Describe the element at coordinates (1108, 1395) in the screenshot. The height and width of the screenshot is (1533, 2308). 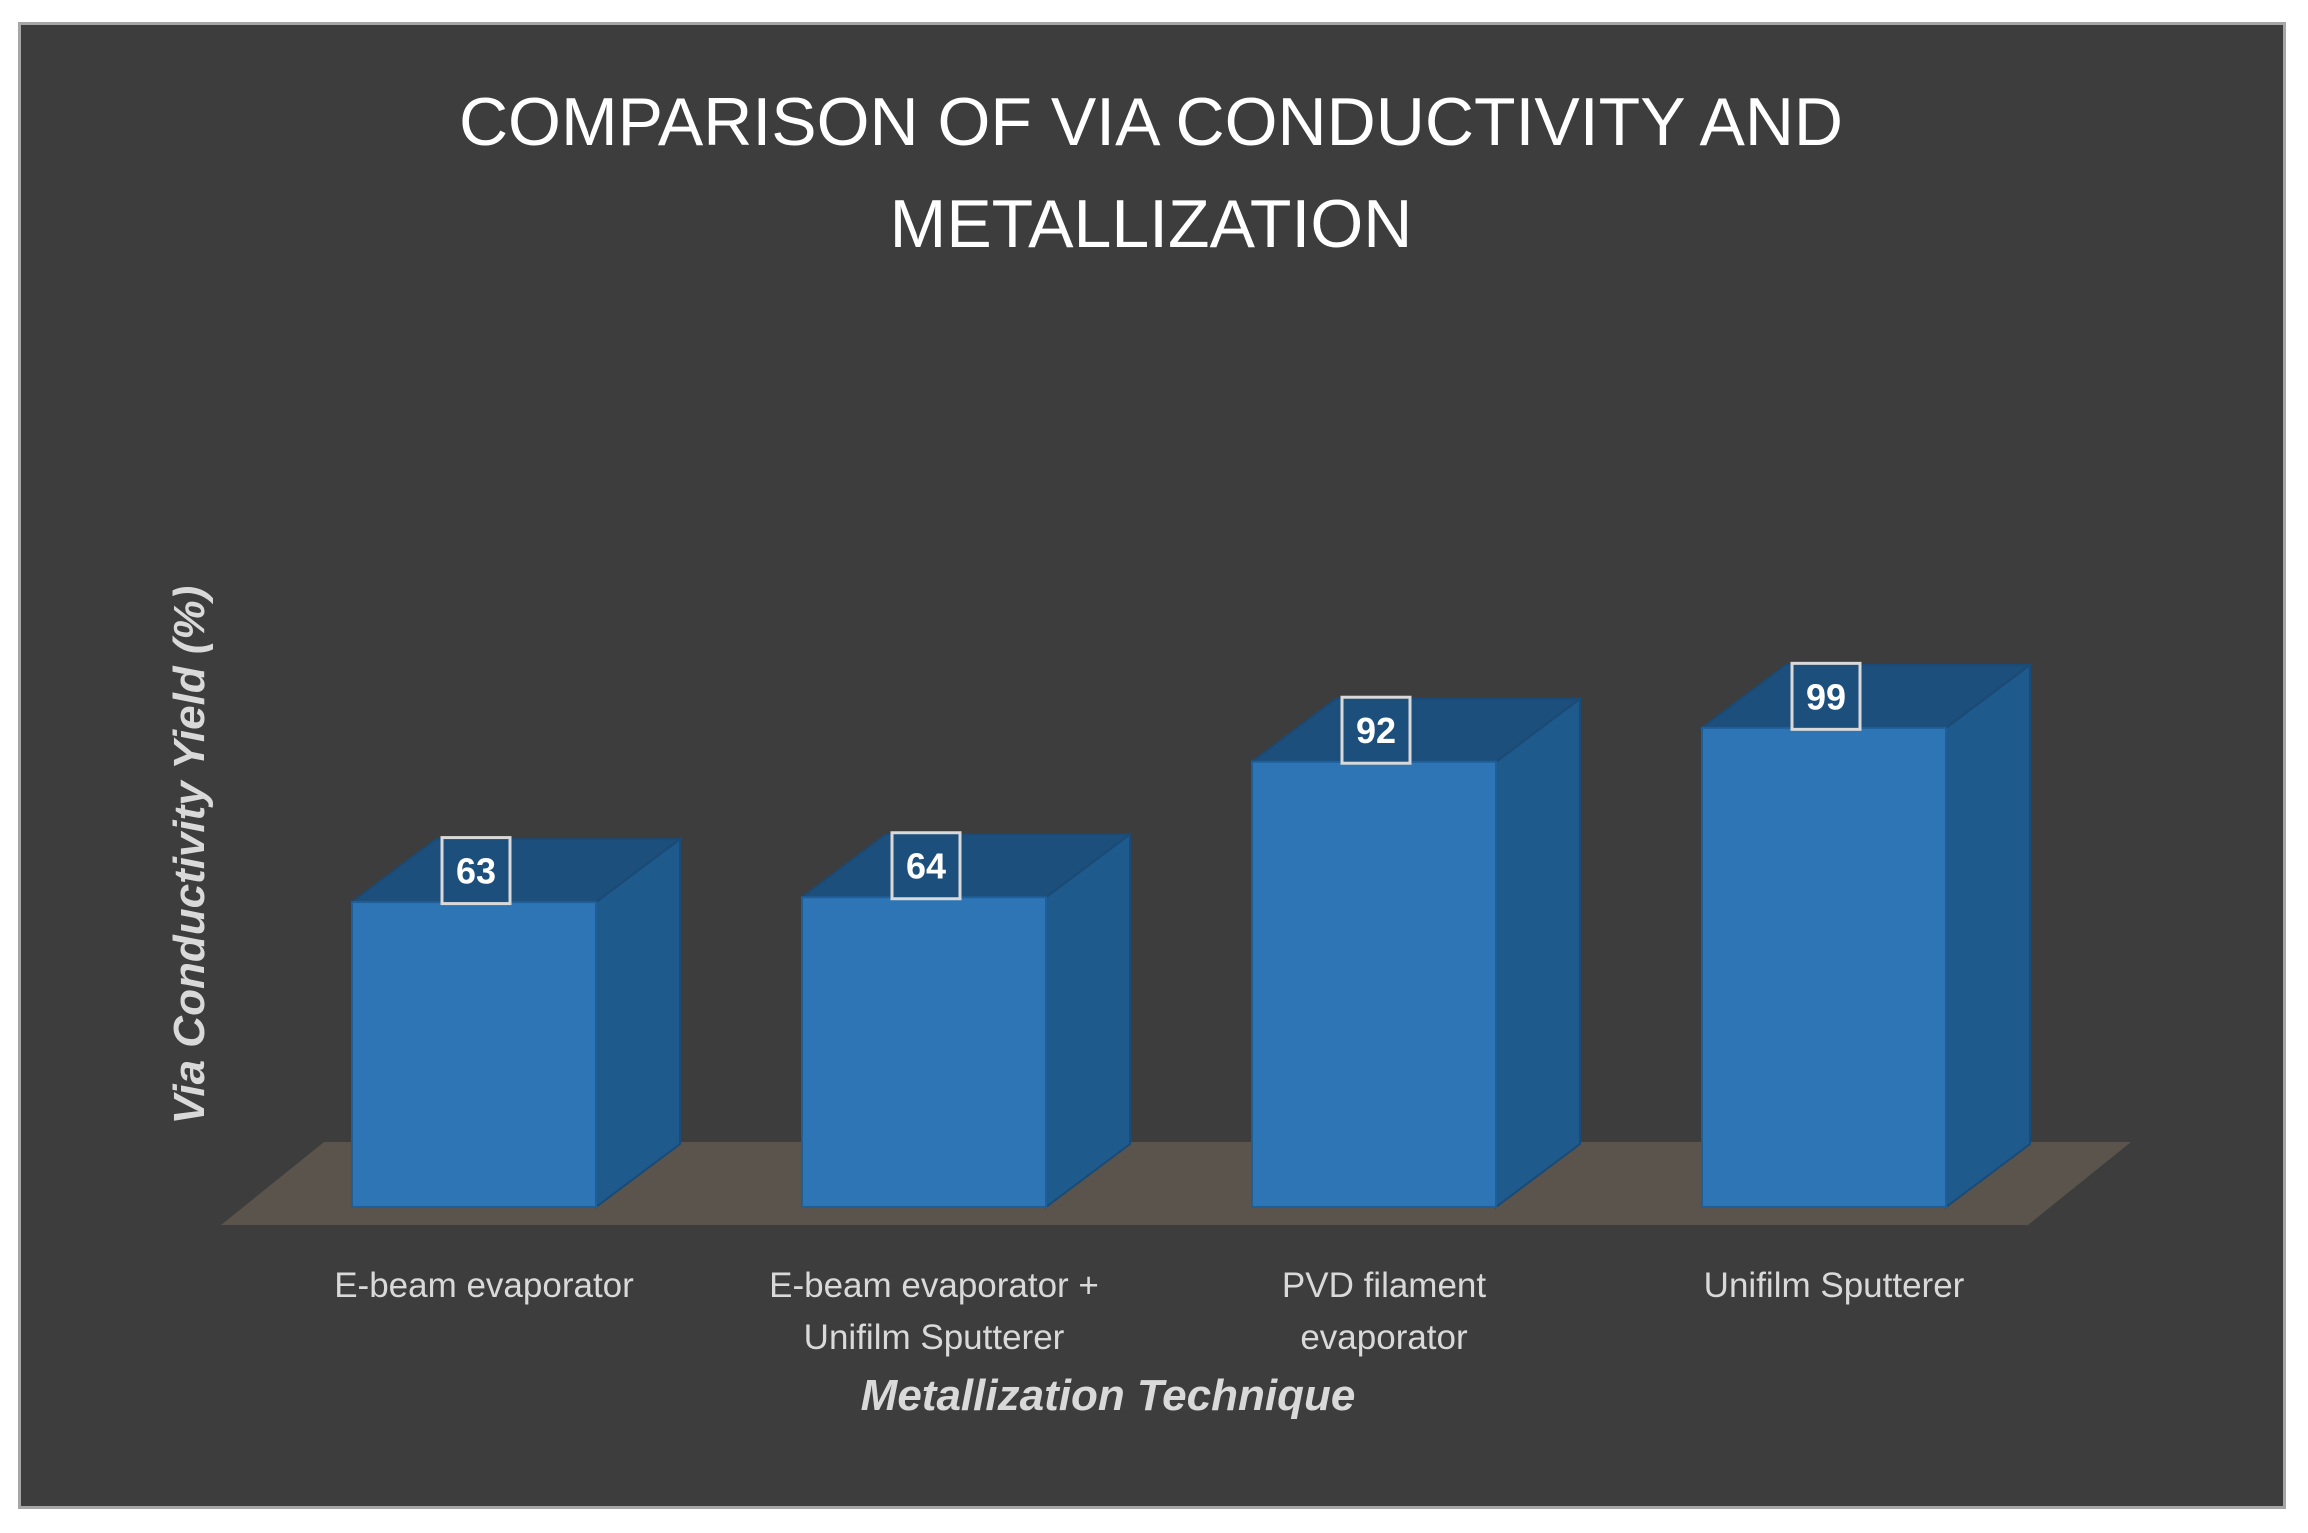
I see `x-axis-title: Metallization Technique` at that location.